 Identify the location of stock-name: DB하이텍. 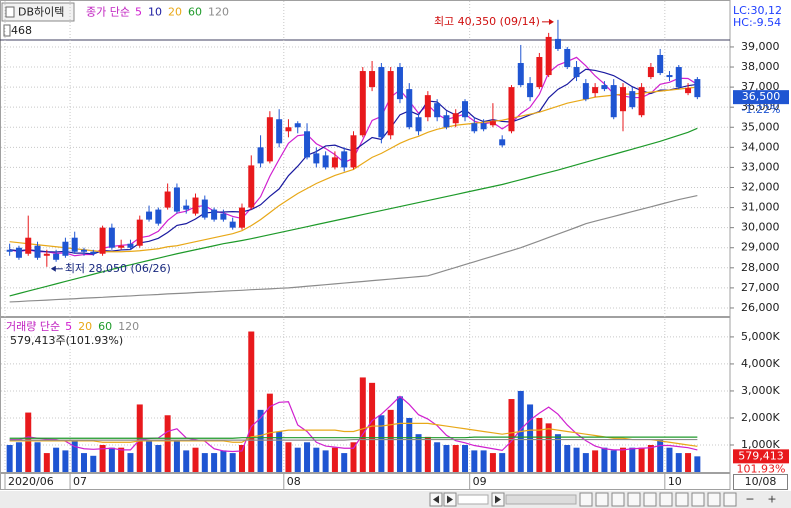
(41, 12).